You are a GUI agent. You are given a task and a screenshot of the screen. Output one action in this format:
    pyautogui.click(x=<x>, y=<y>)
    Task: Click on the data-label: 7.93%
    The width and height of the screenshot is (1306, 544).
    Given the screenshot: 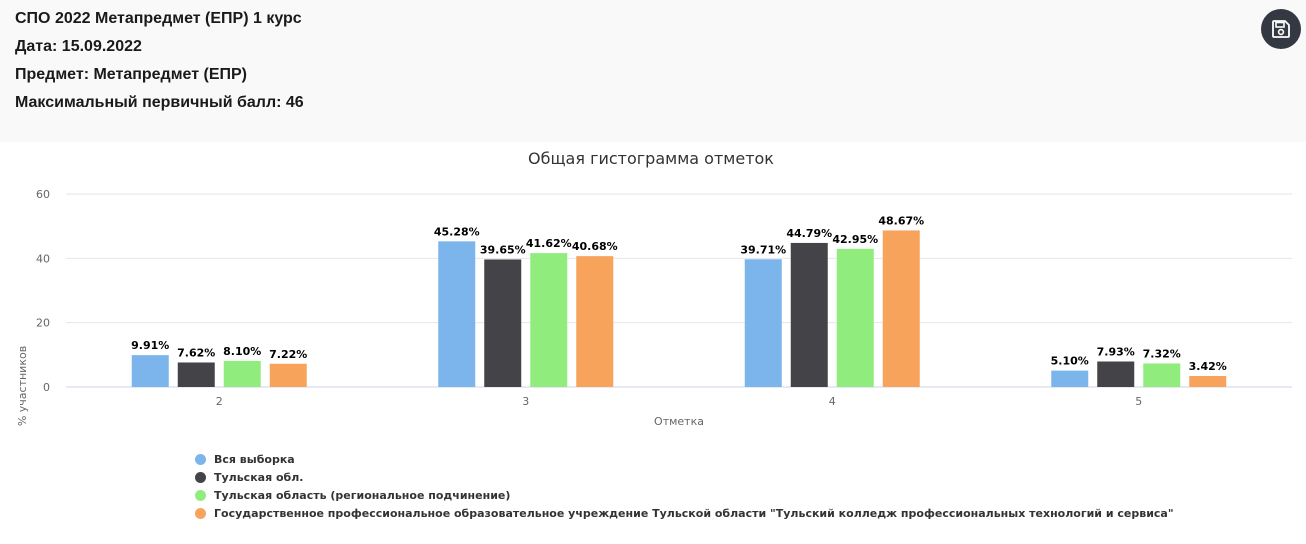 What is the action you would take?
    pyautogui.click(x=1116, y=351)
    